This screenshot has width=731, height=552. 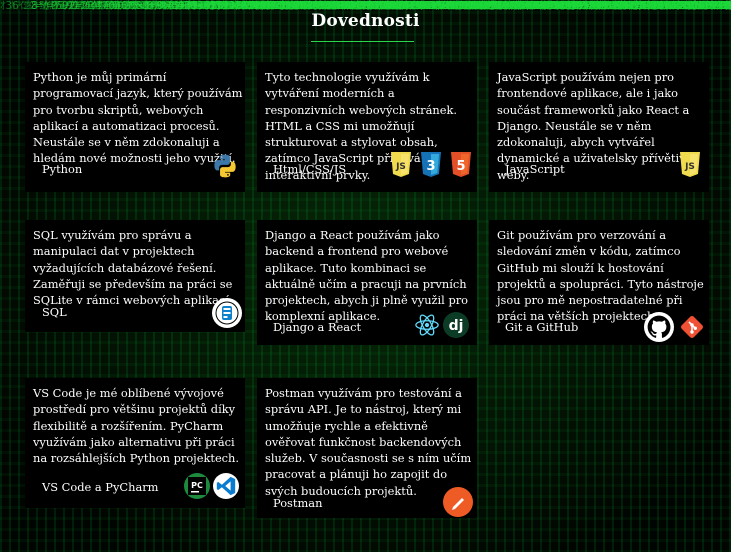 I want to click on skill-label: JavaScript, so click(x=535, y=169).